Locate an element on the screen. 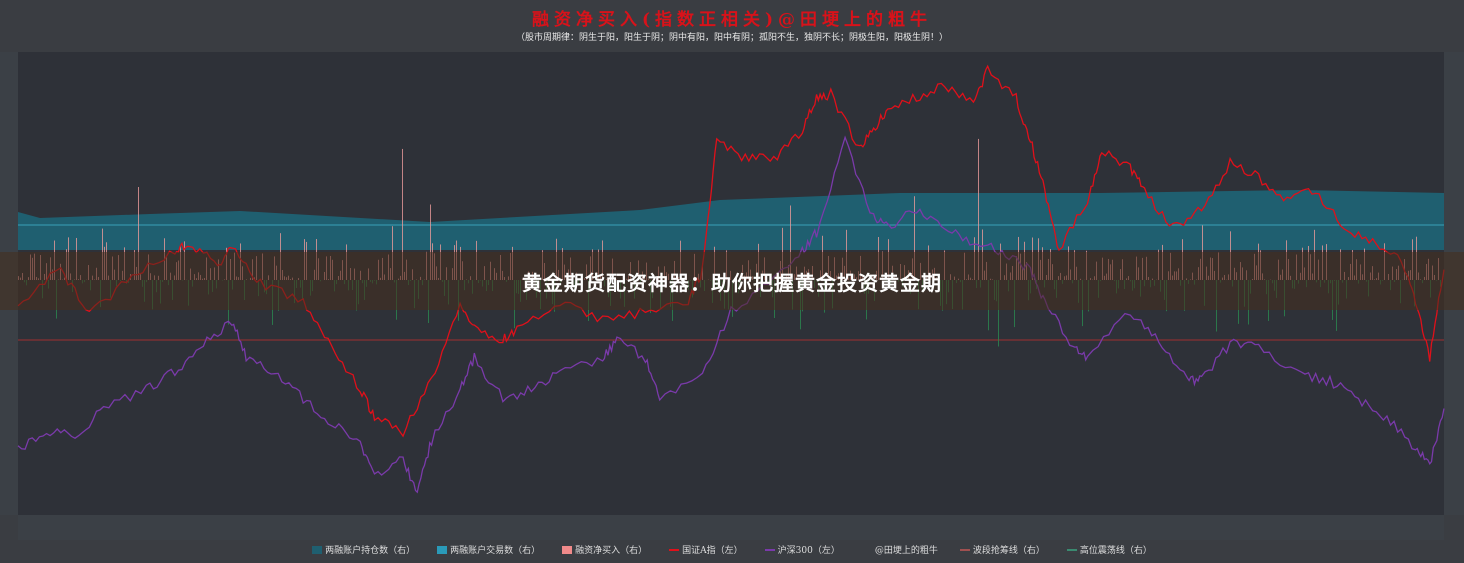  legend-item: @田埂上的粗牛 is located at coordinates (899, 549).